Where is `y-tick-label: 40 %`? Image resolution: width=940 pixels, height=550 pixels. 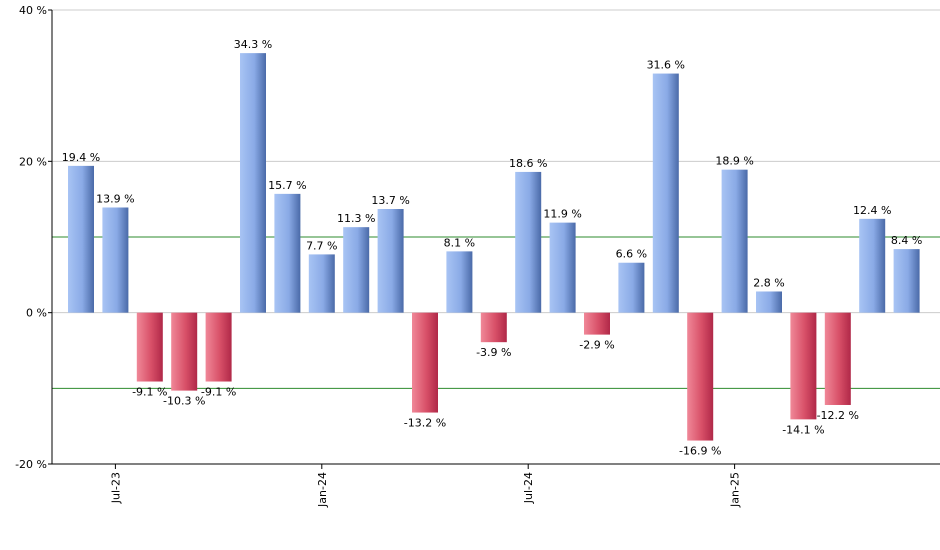
y-tick-label: 40 % is located at coordinates (33, 10).